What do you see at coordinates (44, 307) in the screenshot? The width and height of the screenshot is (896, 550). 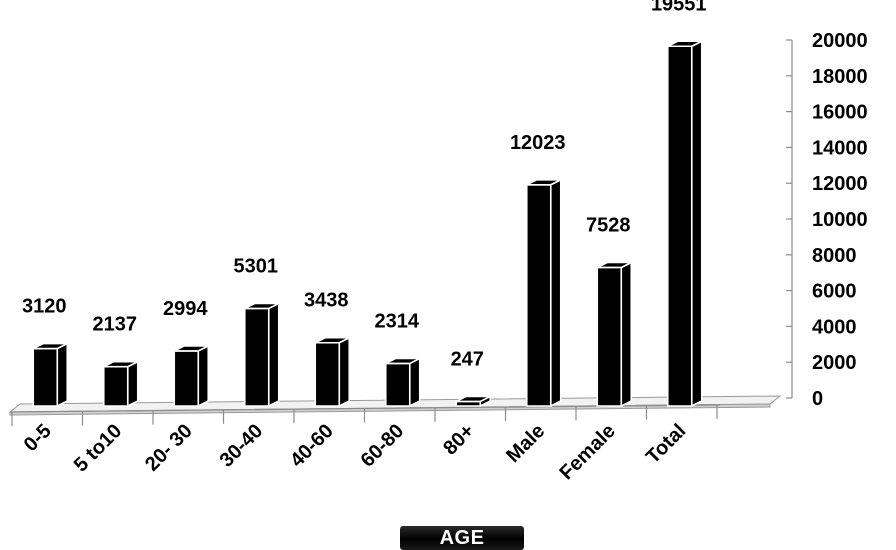 I see `data-label: 3120` at bounding box center [44, 307].